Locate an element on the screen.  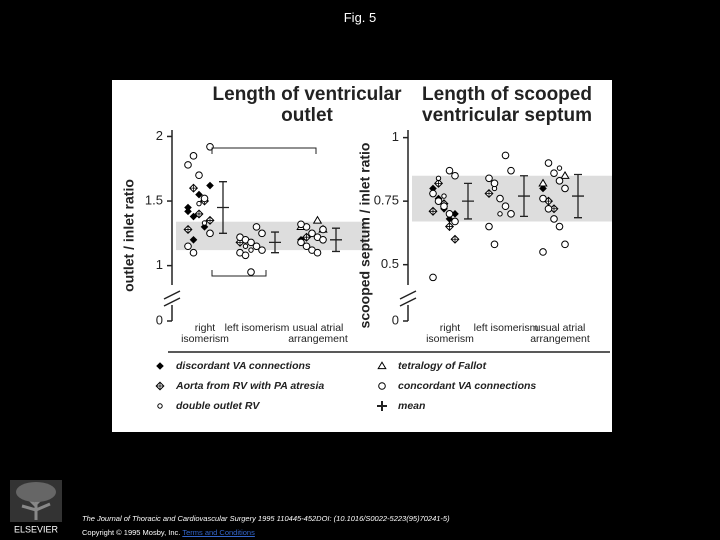
x-tick-label-box: usual atrial arrangement is located at coordinates (318, 334).